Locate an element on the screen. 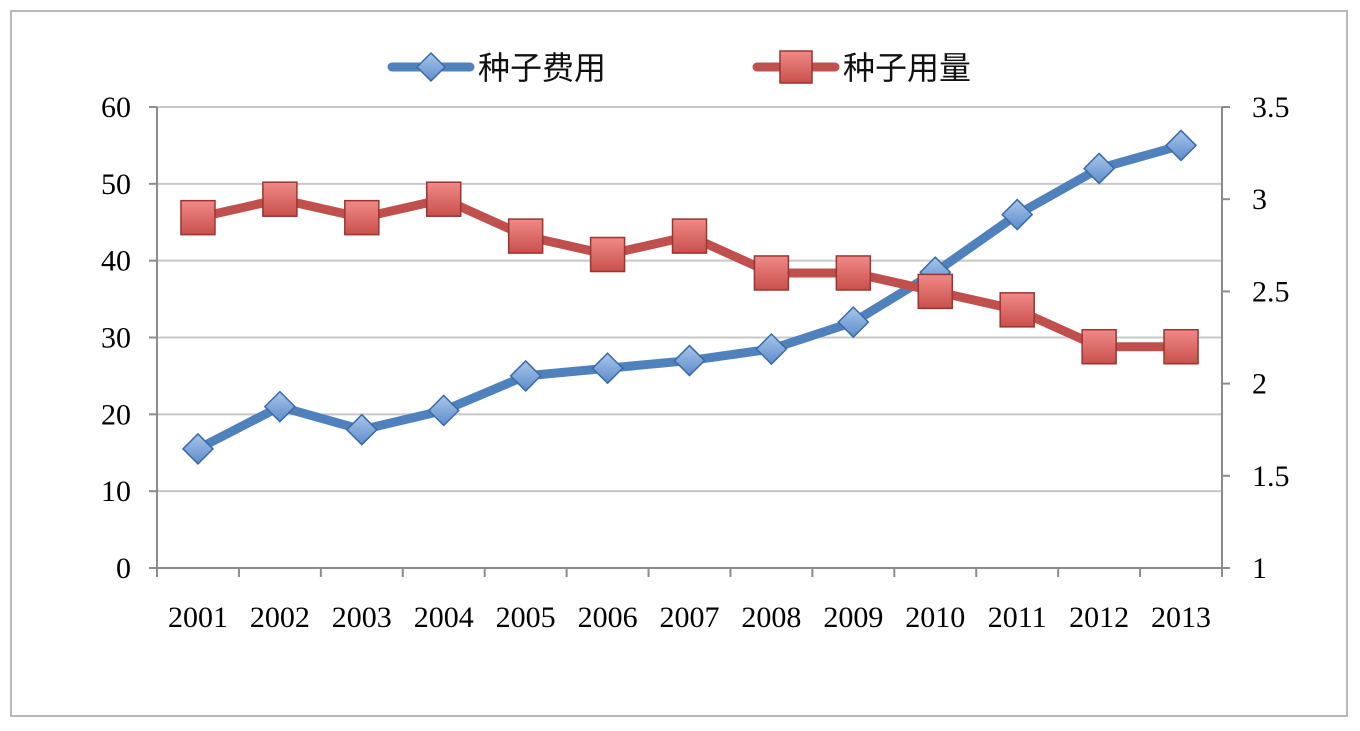  legend-label: 种子用量 is located at coordinates (907, 68).